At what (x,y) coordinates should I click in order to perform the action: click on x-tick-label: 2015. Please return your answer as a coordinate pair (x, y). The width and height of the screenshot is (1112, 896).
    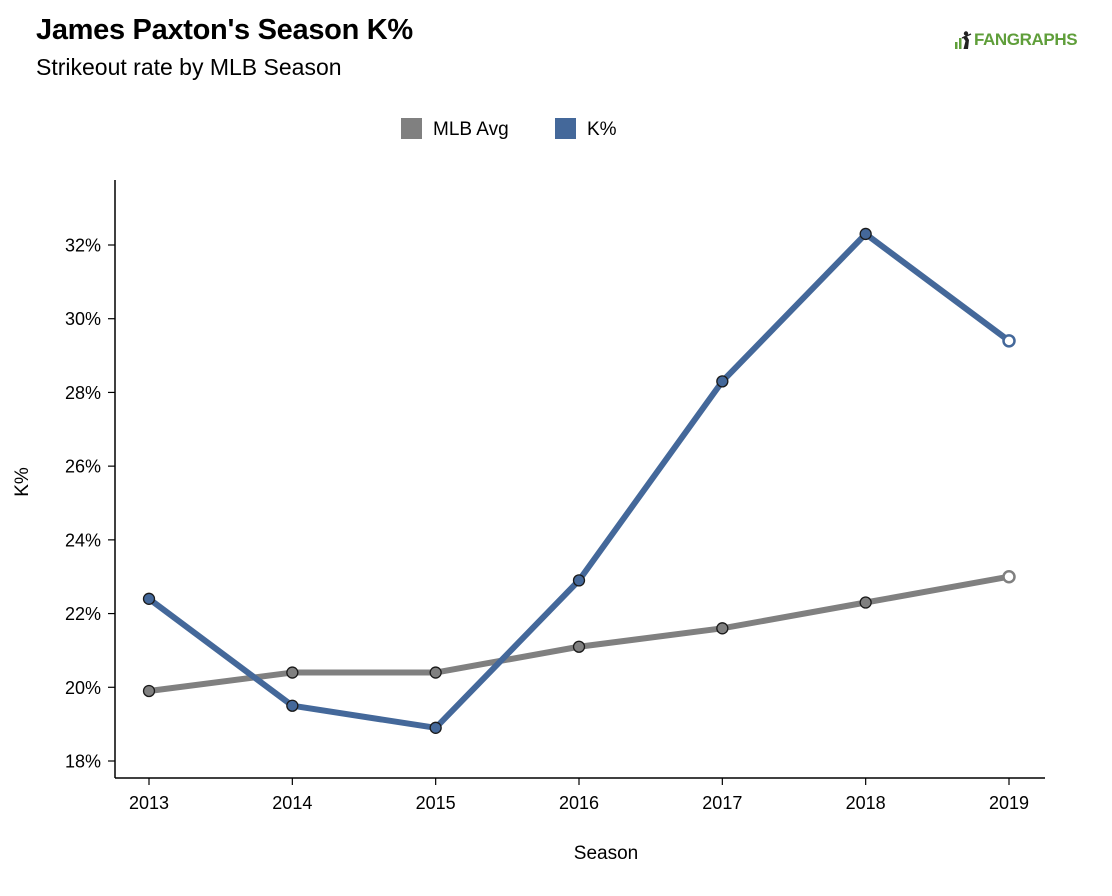
    Looking at the image, I should click on (436, 803).